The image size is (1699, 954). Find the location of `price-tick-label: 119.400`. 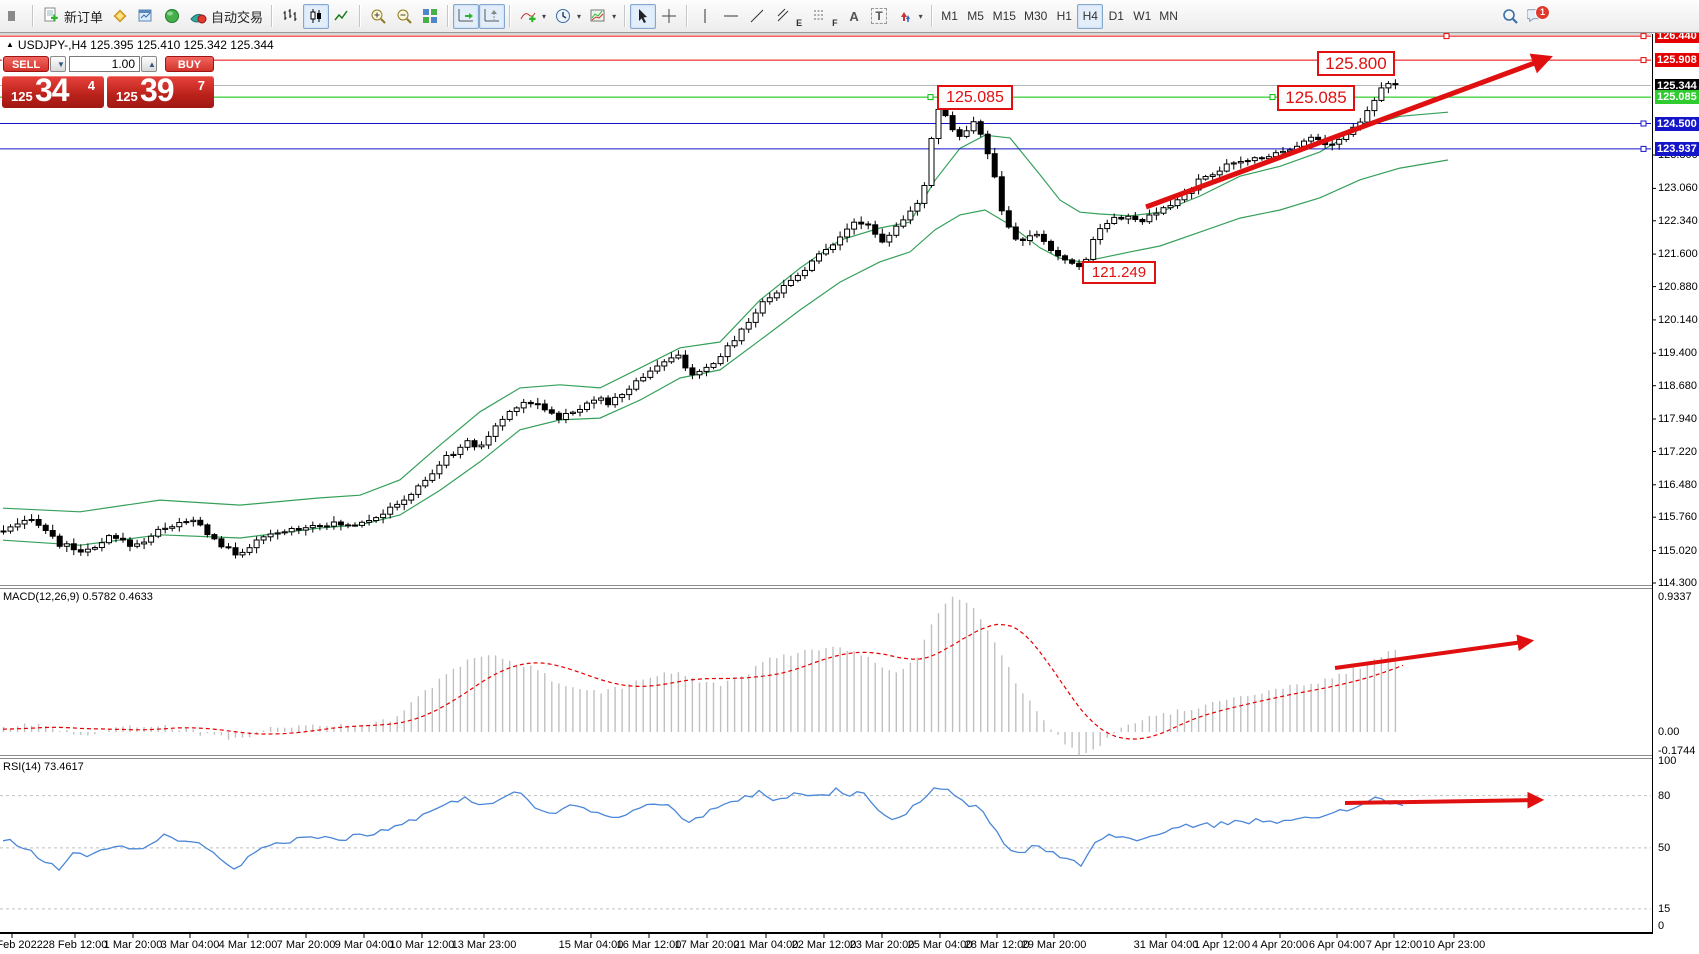

price-tick-label: 119.400 is located at coordinates (1677, 353).